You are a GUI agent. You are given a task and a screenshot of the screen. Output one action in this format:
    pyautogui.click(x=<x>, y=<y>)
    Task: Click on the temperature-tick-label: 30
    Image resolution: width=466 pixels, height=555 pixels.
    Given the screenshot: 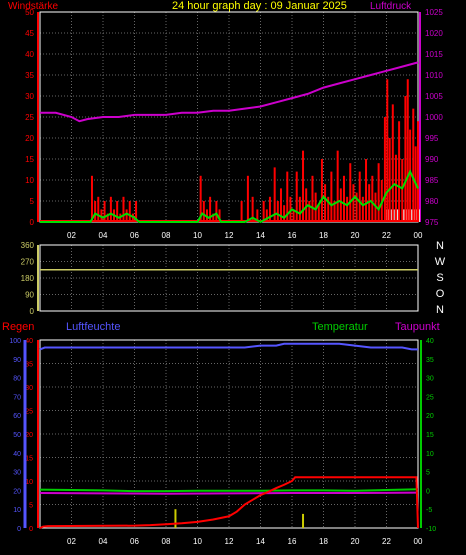 What is the action you would take?
    pyautogui.click(x=430, y=379)
    